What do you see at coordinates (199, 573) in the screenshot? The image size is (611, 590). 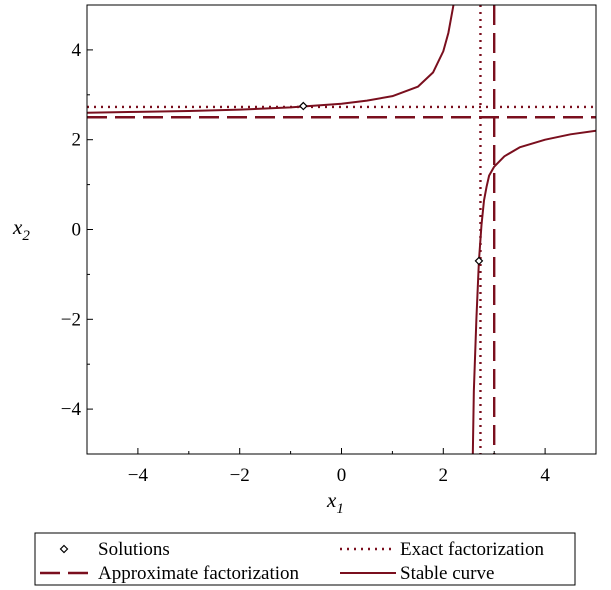 I see `legend-label-approximate: Approximate factorization` at bounding box center [199, 573].